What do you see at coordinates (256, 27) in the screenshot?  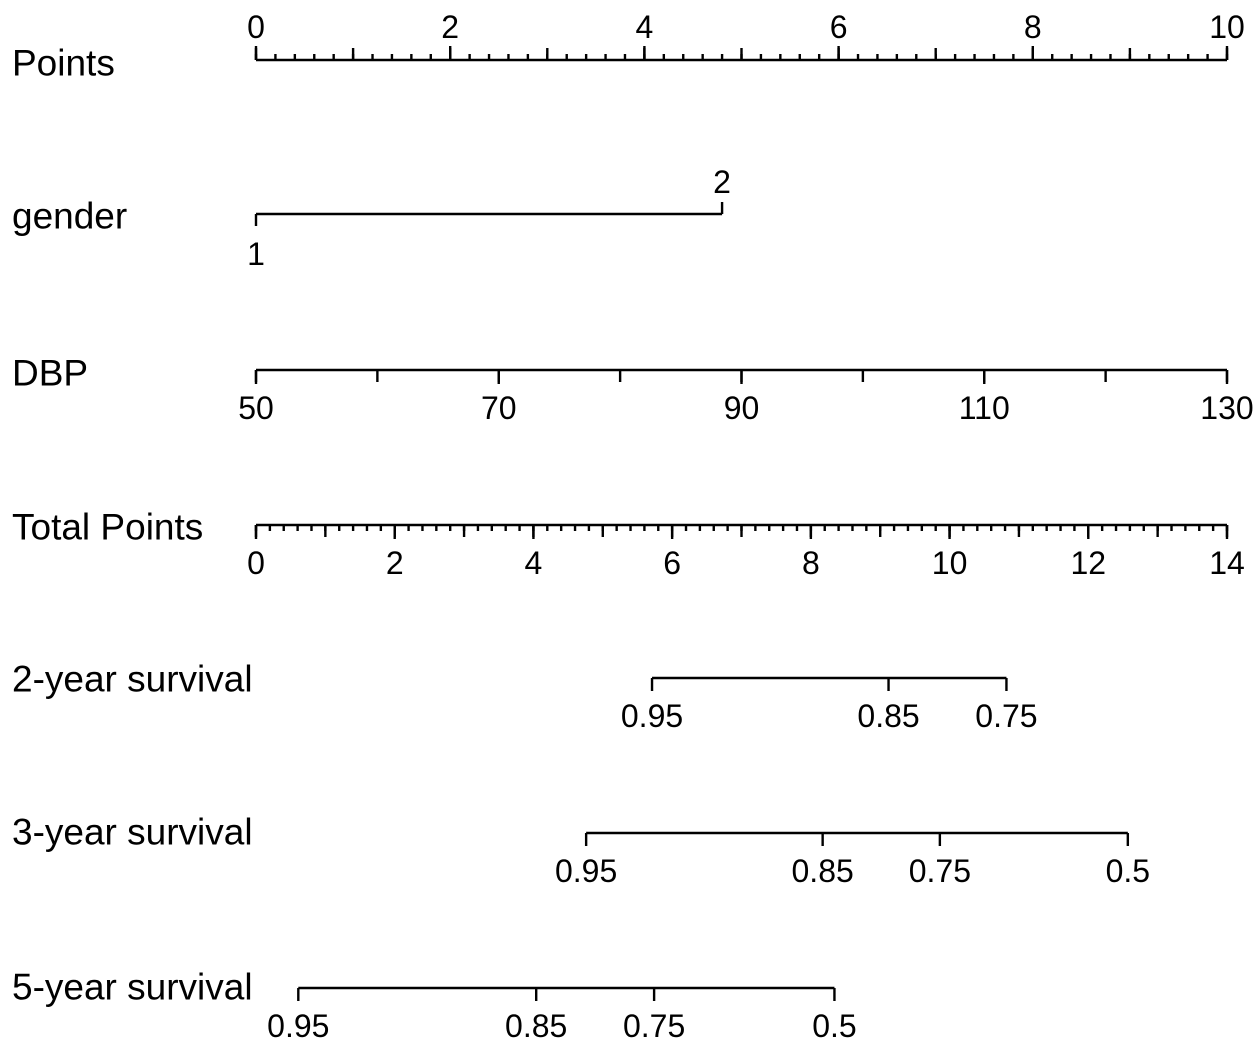 I see `points-tick-label: 0` at bounding box center [256, 27].